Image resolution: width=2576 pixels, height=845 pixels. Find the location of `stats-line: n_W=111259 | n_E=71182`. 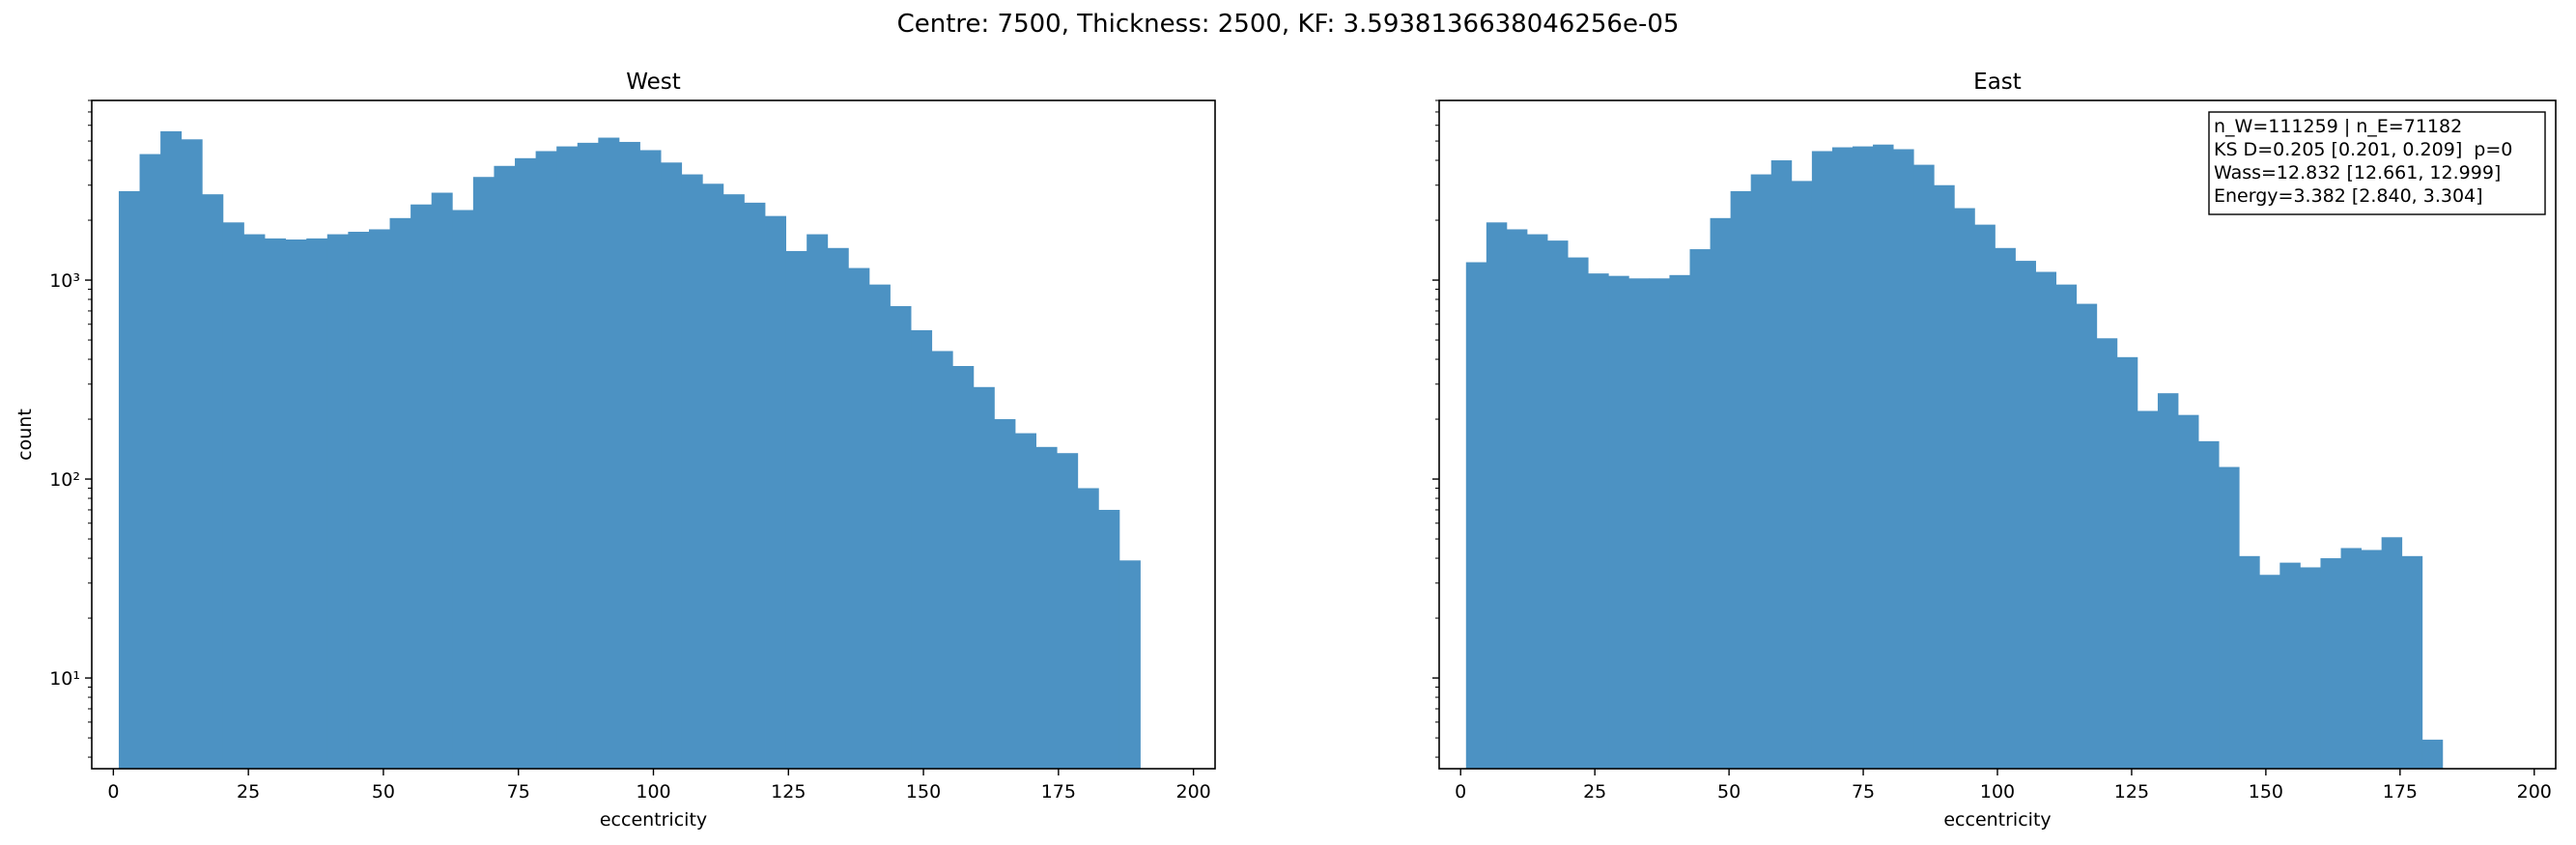

stats-line: n_W=111259 | n_E=71182 is located at coordinates (2338, 127).